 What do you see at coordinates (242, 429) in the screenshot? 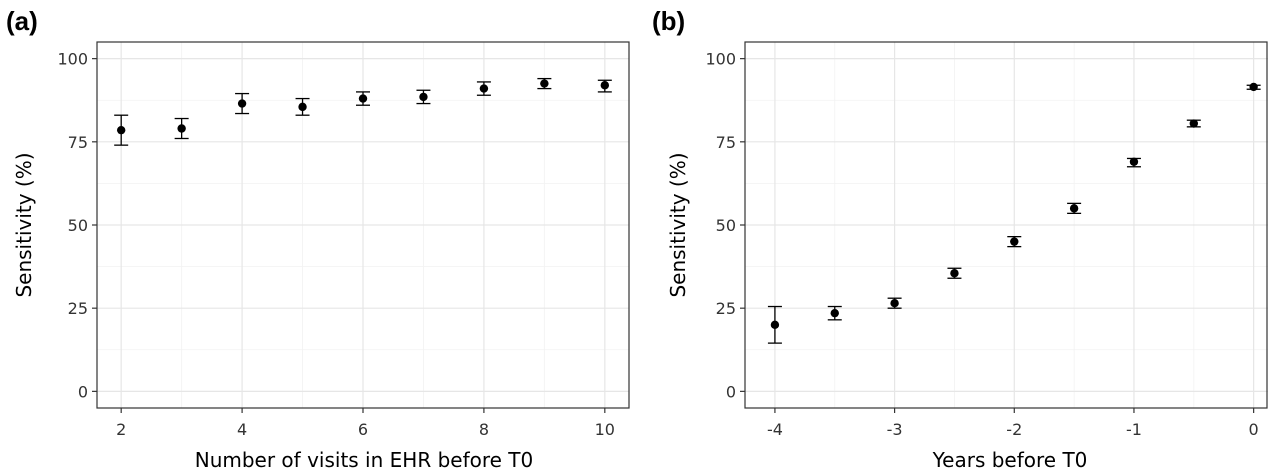
I see `x-tick-label: 4` at bounding box center [242, 429].